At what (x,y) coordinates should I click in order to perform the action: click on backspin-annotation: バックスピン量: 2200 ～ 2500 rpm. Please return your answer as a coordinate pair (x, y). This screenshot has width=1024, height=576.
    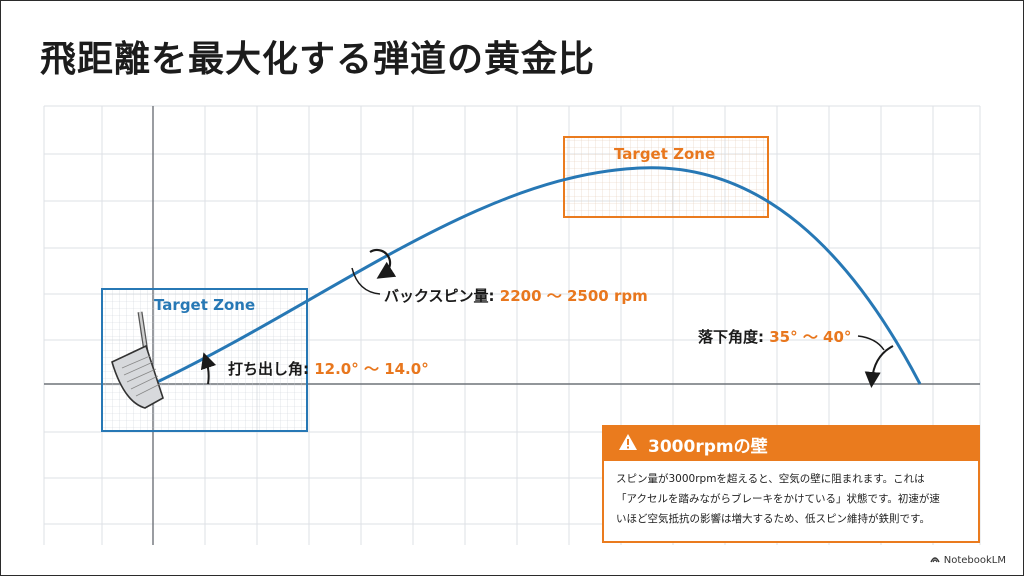
    Looking at the image, I should click on (516, 295).